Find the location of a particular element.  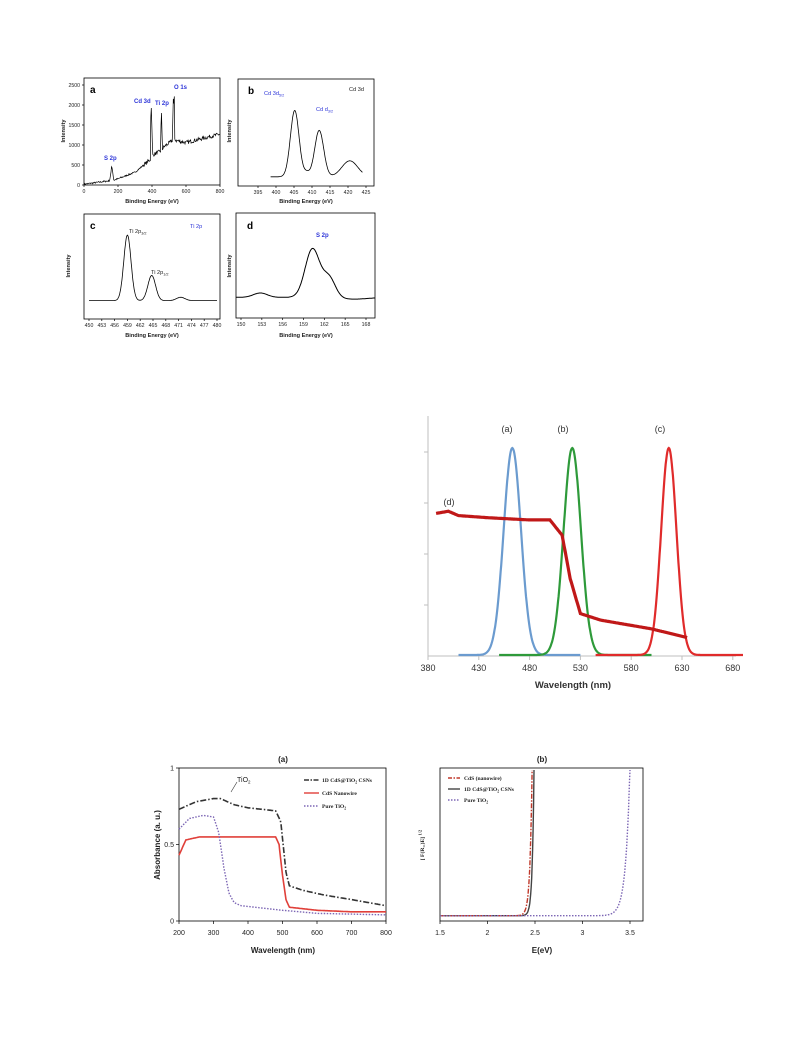

xps-c-ylabel: Intensity is located at coordinates (69, 266).